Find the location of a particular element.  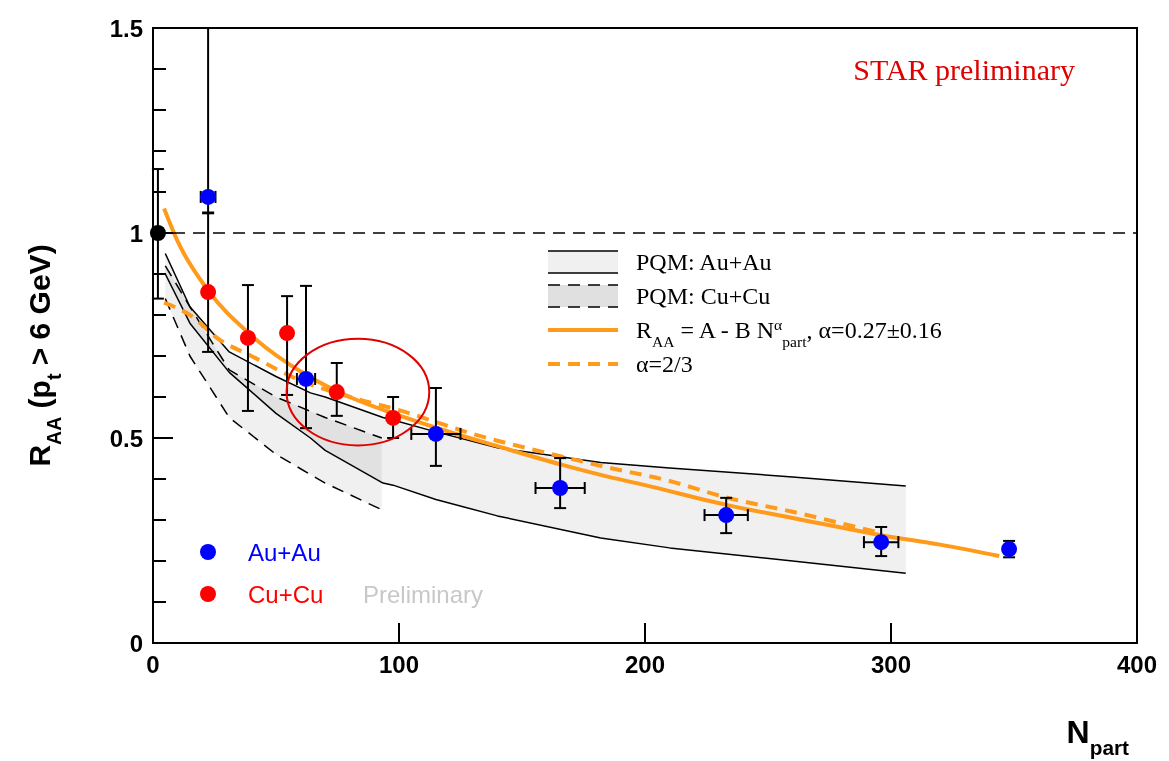

x-axis-title: N$_{part}$ is located at coordinates (1098, 736).